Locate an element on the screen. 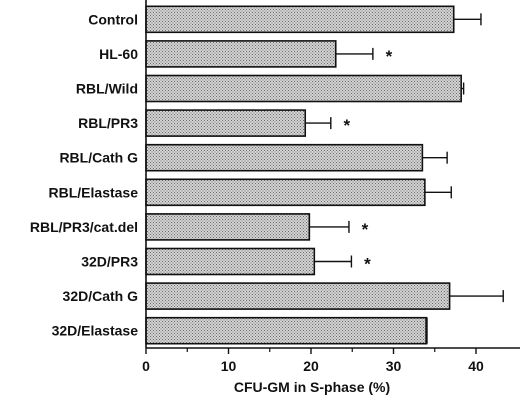 This screenshot has width=520, height=409. category-label: RBL/PR3/cat.del is located at coordinates (84, 227).